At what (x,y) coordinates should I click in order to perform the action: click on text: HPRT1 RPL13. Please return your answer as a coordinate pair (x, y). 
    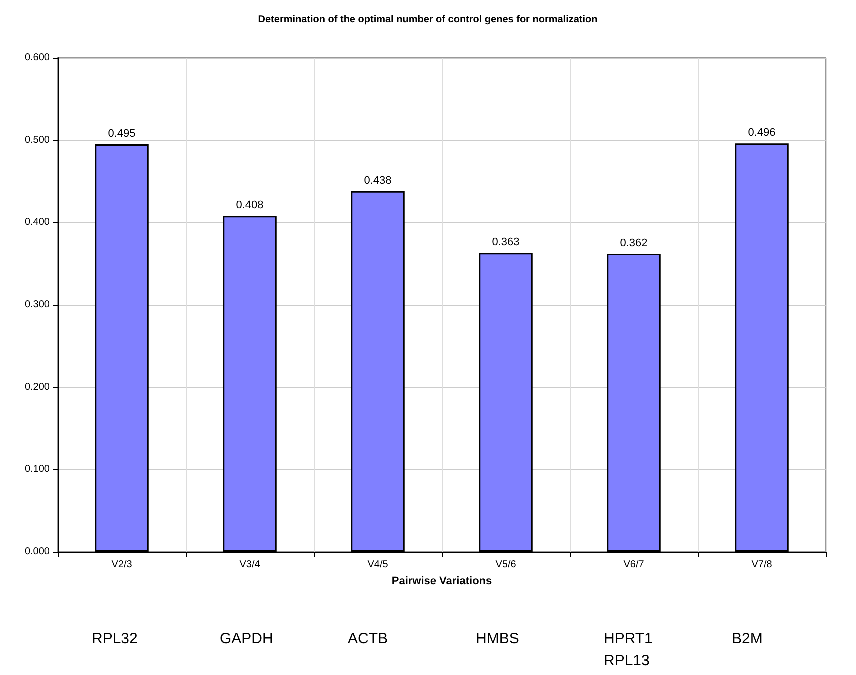
    Looking at the image, I should click on (628, 650).